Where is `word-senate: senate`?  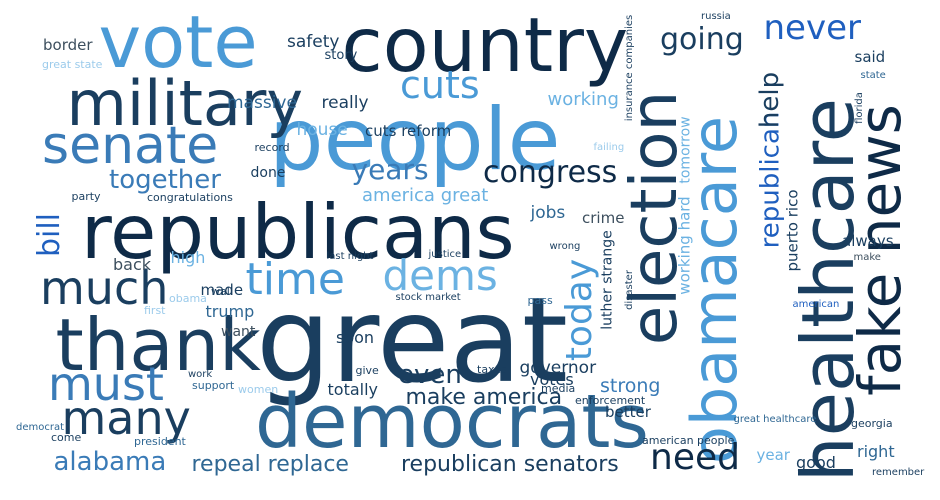
word-senate: senate is located at coordinates (130, 146).